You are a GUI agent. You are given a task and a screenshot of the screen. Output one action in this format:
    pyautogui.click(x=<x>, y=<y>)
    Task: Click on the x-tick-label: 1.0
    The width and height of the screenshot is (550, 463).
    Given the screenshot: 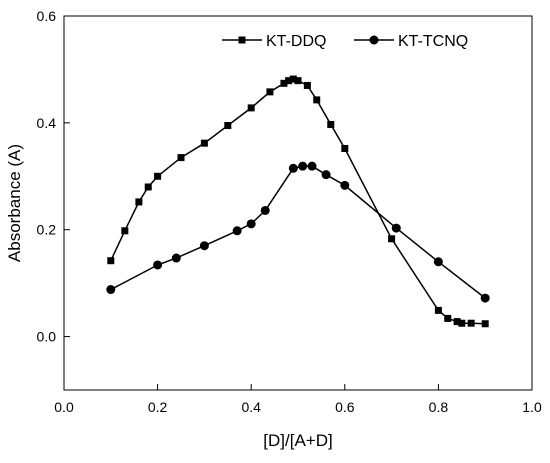 What is the action you would take?
    pyautogui.click(x=532, y=407)
    